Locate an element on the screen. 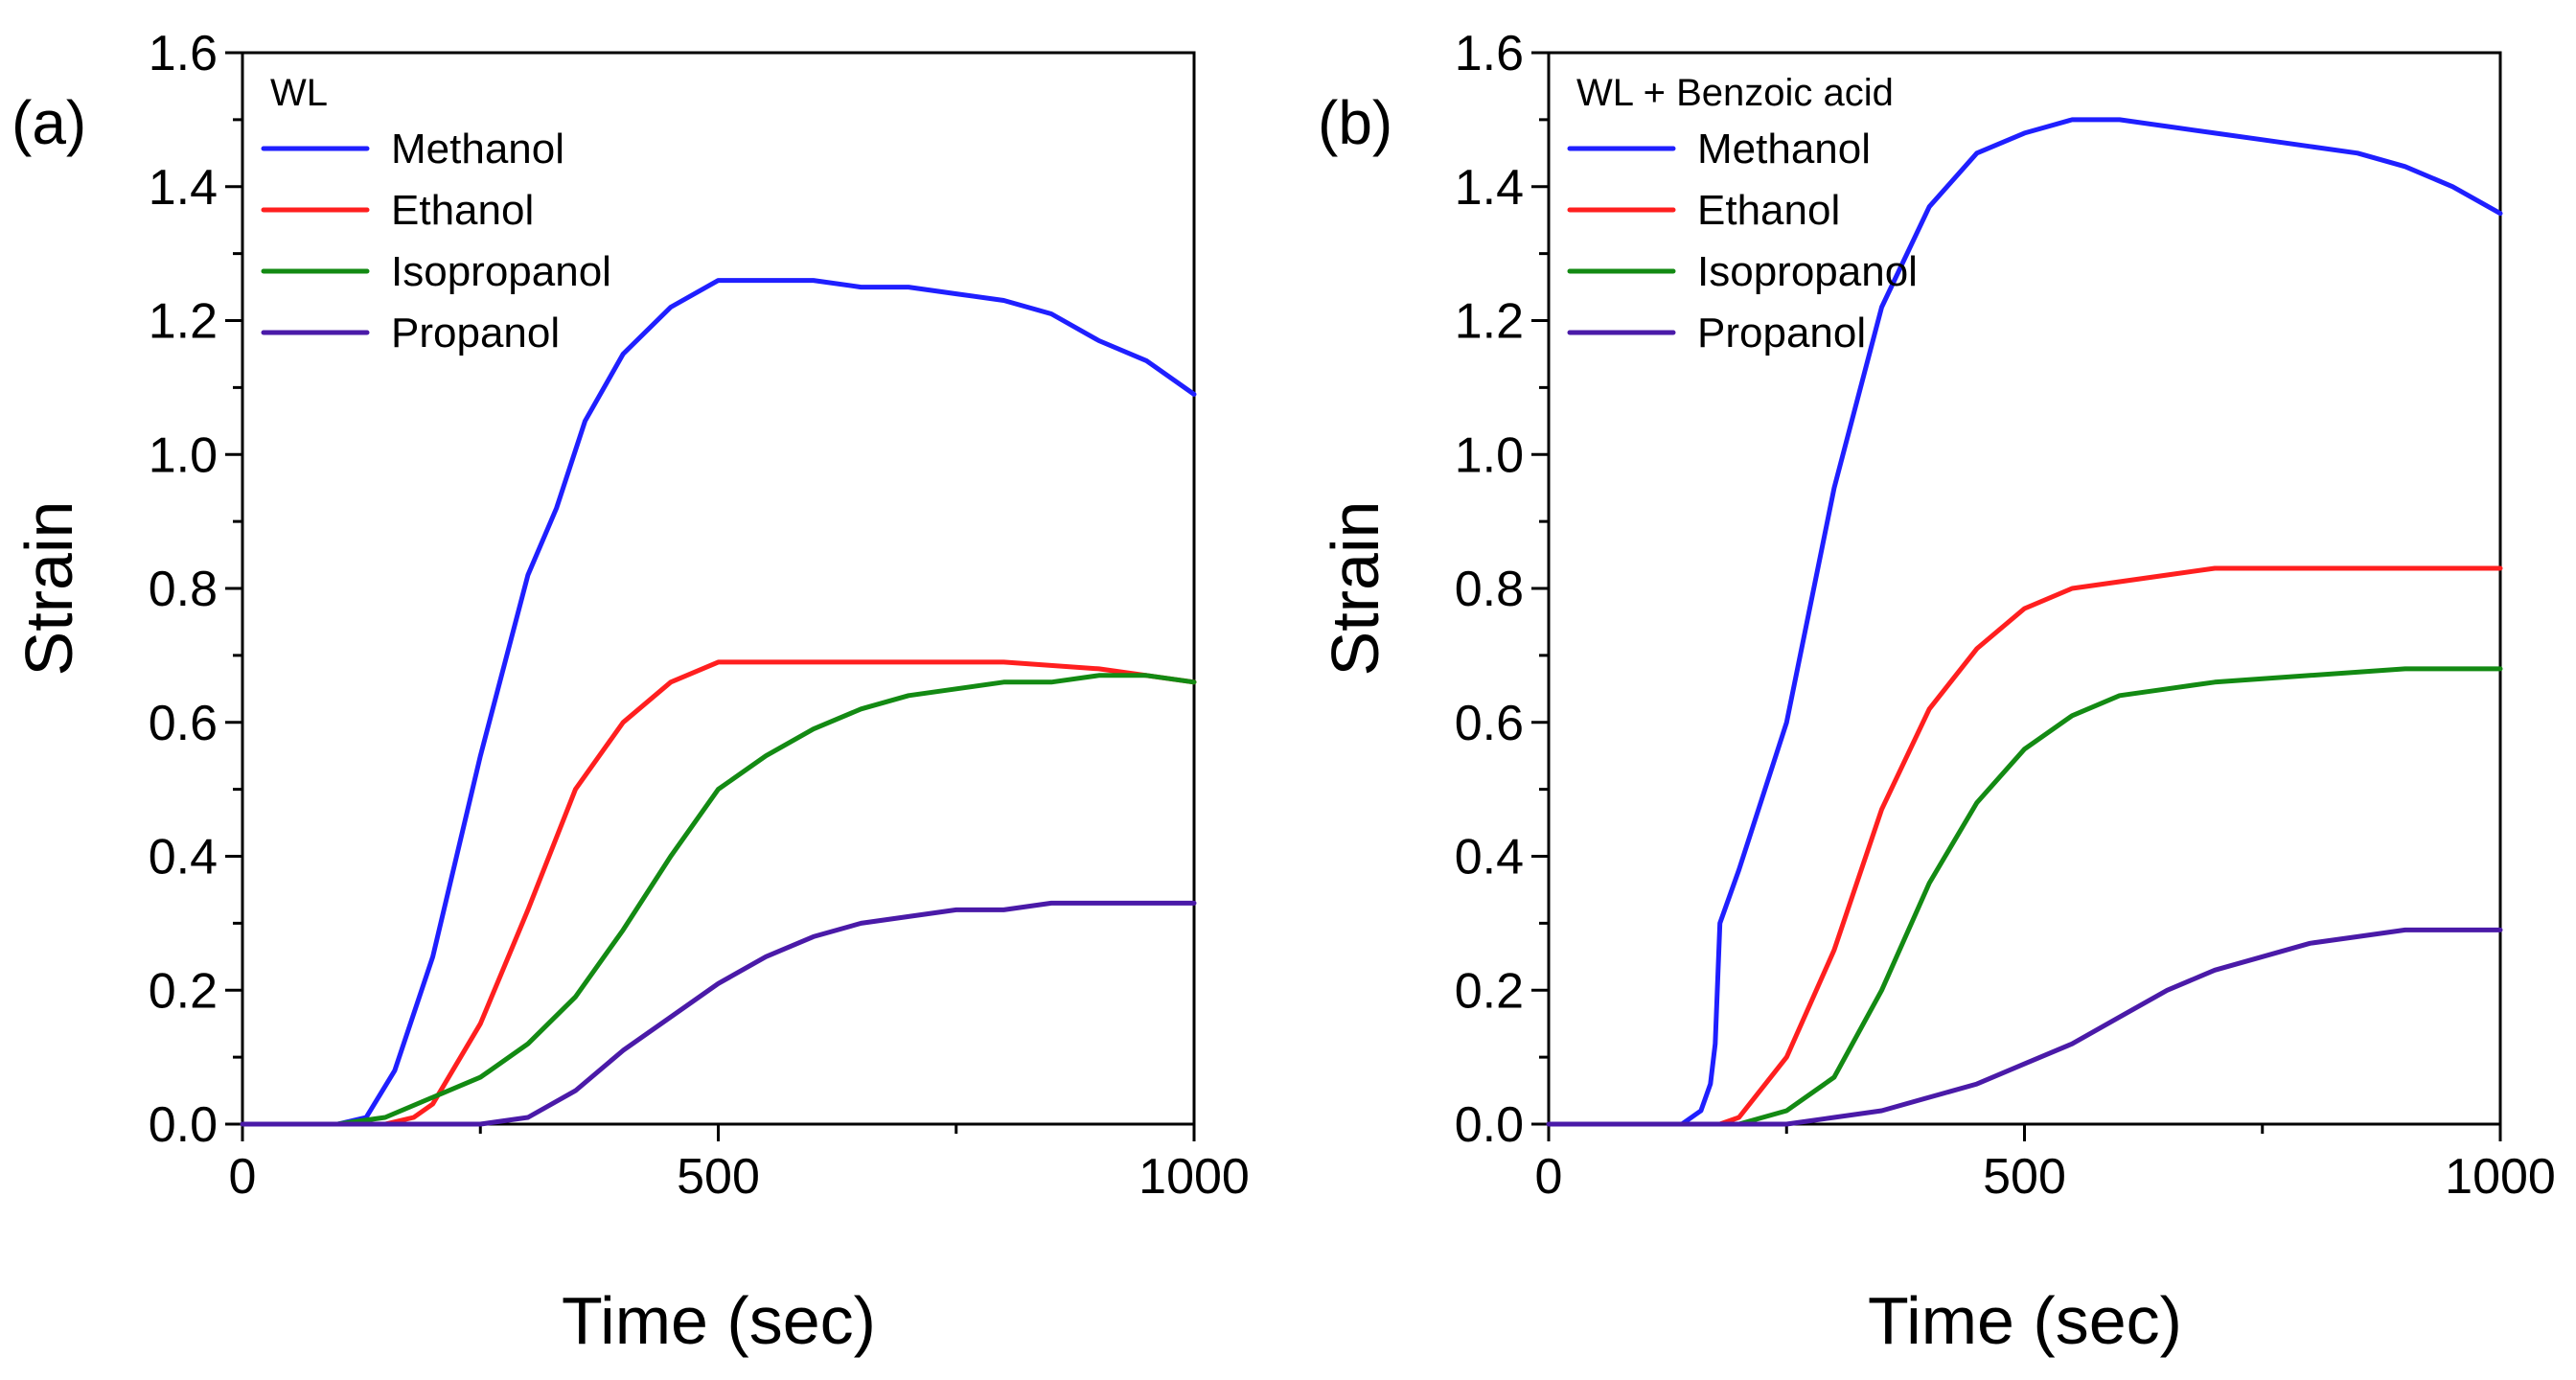 The height and width of the screenshot is (1380, 2576). panel-label: (a) is located at coordinates (49, 122).